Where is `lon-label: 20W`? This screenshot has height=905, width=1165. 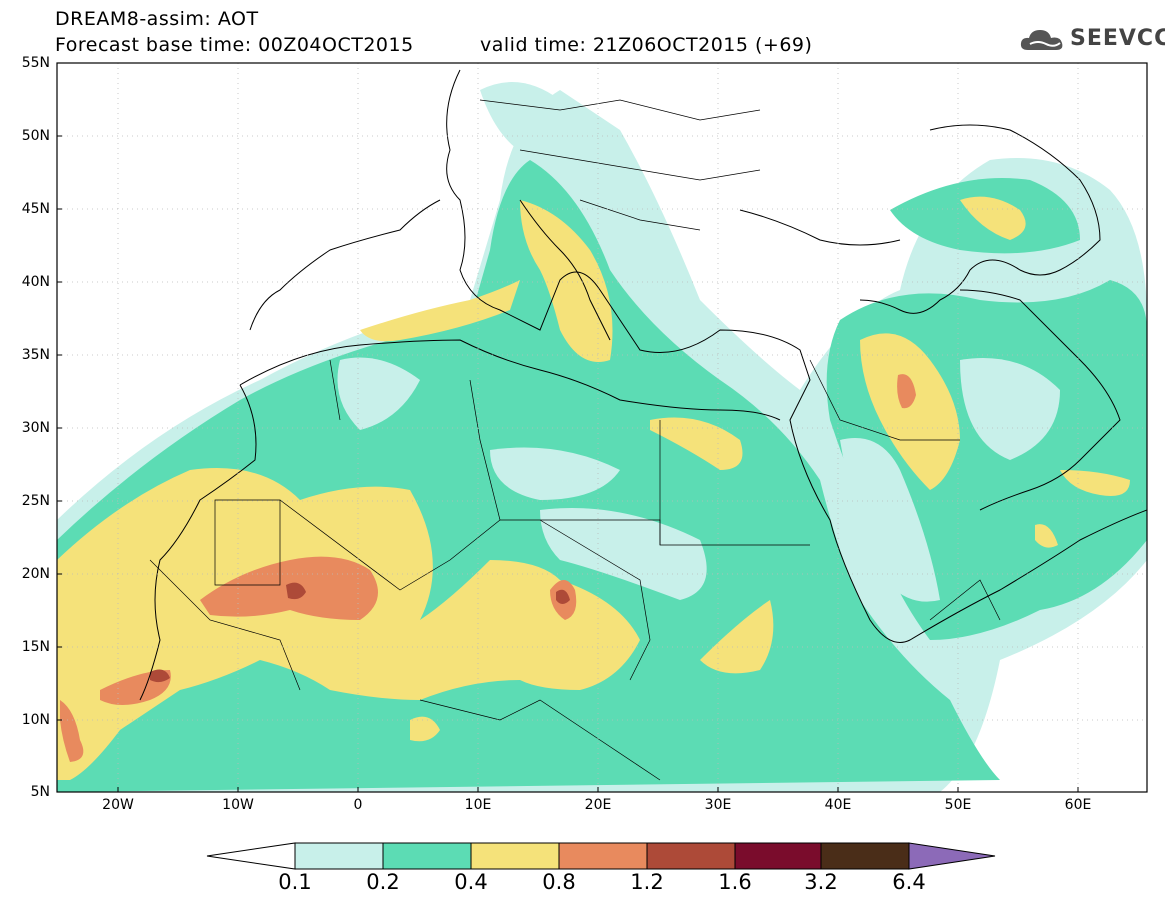 lon-label: 20W is located at coordinates (118, 805).